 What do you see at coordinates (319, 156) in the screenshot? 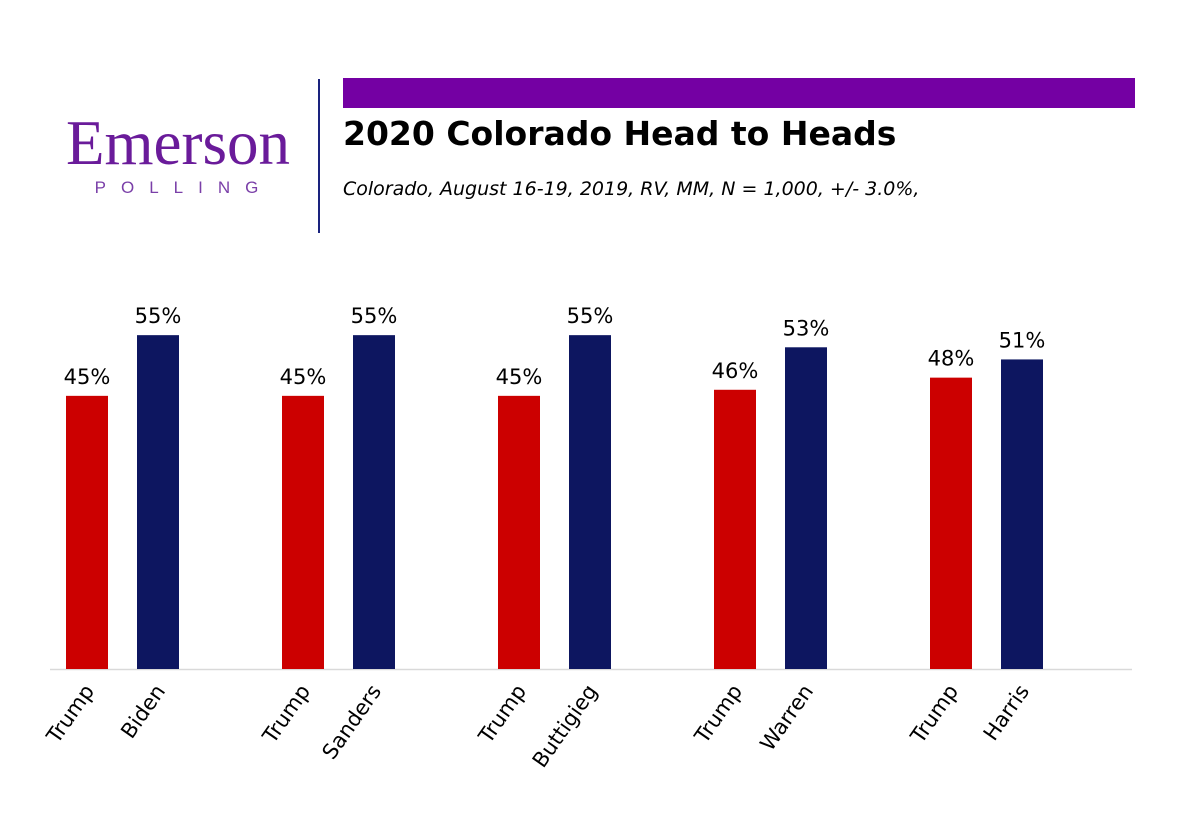
I see `header-divider` at bounding box center [319, 156].